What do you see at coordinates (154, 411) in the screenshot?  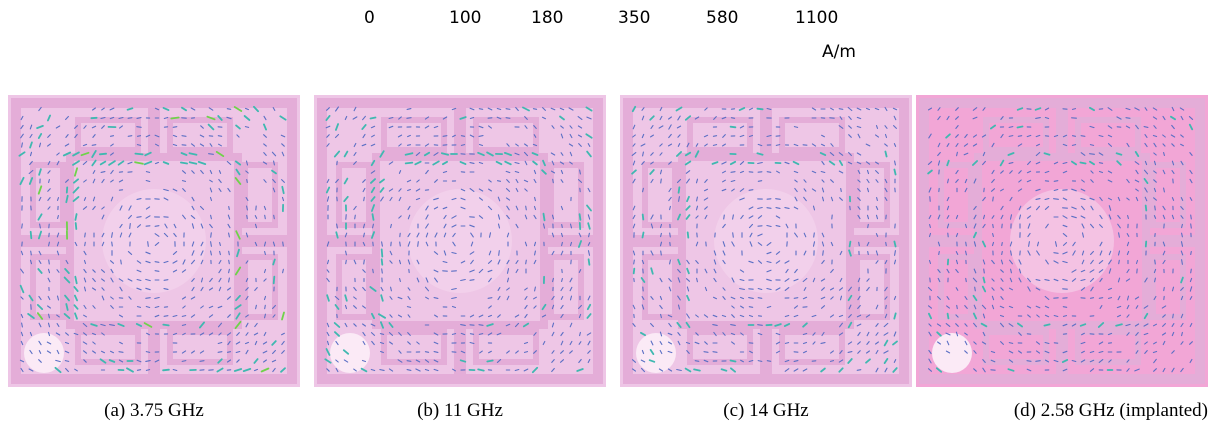 I see `caption-a: (a) 3.75 GHz` at bounding box center [154, 411].